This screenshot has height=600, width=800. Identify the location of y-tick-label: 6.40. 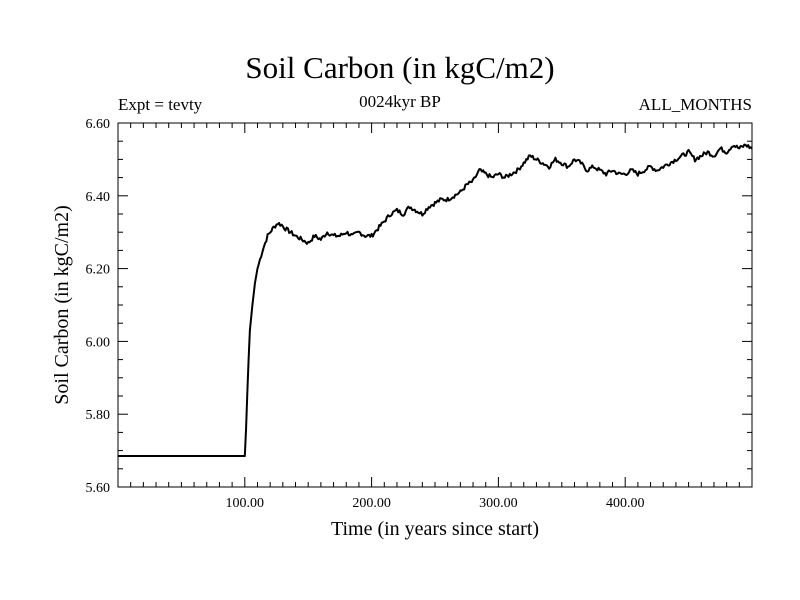
(98, 197).